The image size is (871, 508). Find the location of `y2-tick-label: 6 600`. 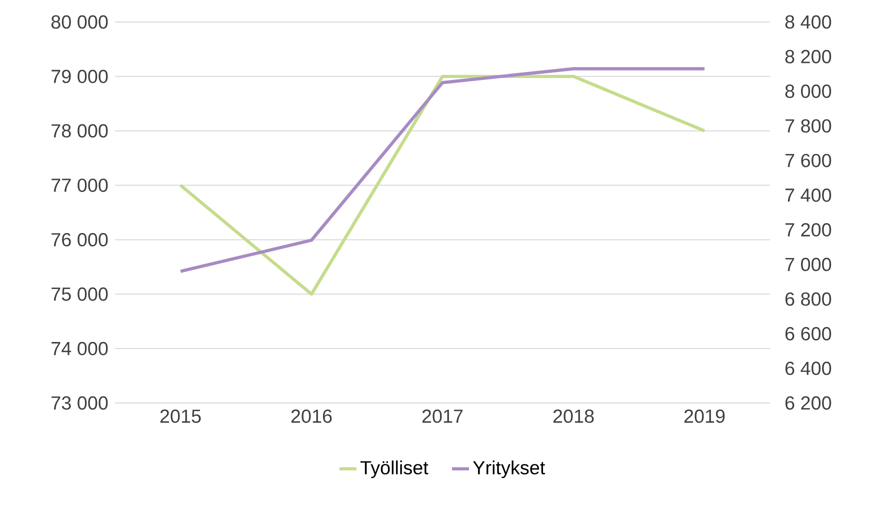

y2-tick-label: 6 600 is located at coordinates (808, 333).